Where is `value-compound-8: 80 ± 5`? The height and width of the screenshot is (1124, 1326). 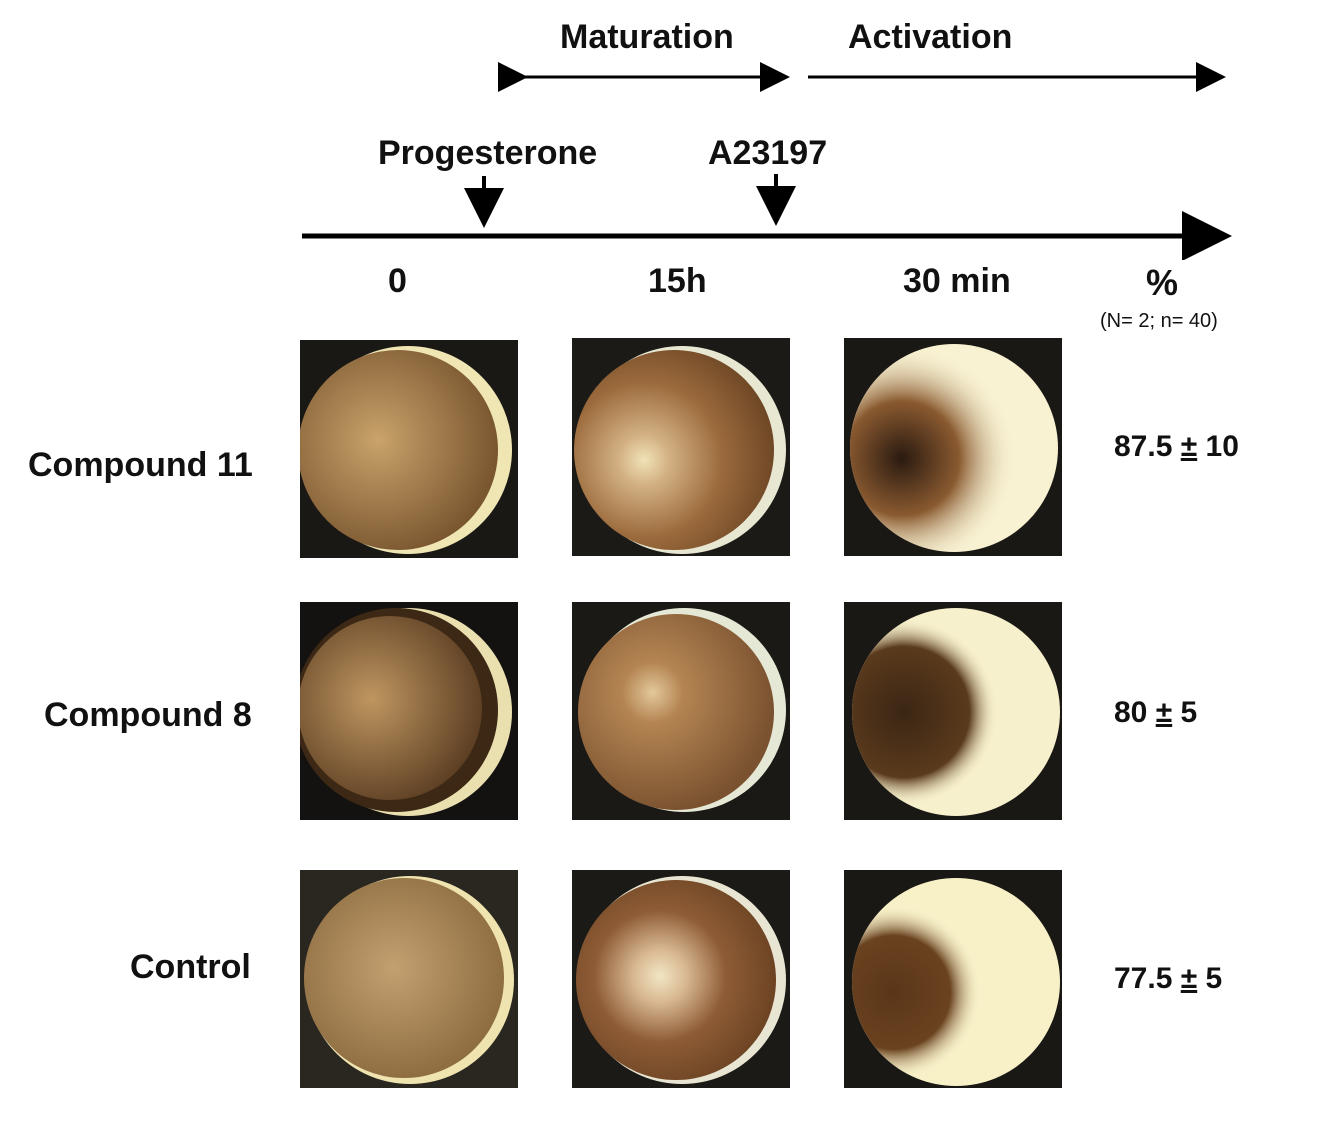
value-compound-8: 80 ± 5 is located at coordinates (1156, 712).